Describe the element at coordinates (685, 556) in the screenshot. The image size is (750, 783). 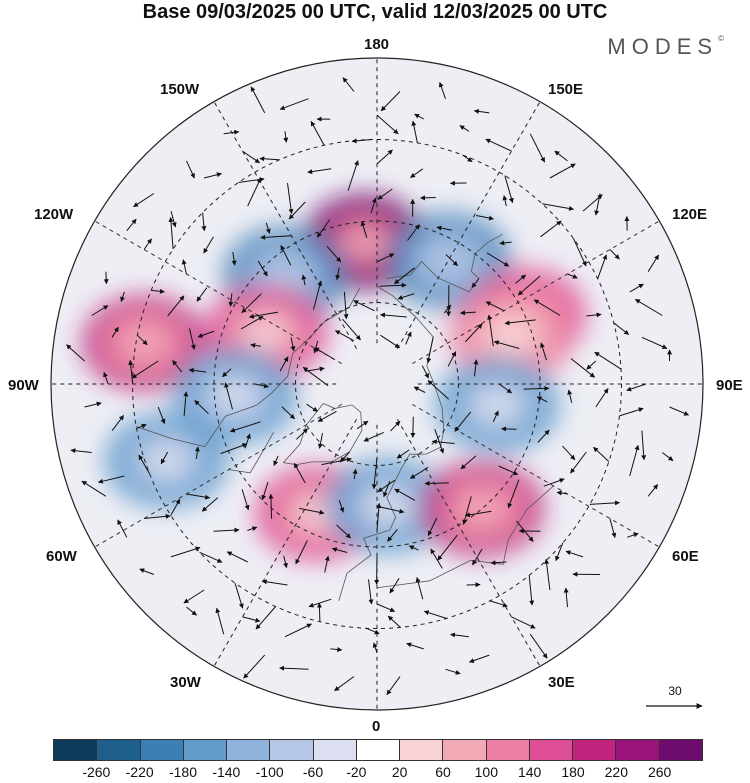
I see `lon-label-60e: 60E` at that location.